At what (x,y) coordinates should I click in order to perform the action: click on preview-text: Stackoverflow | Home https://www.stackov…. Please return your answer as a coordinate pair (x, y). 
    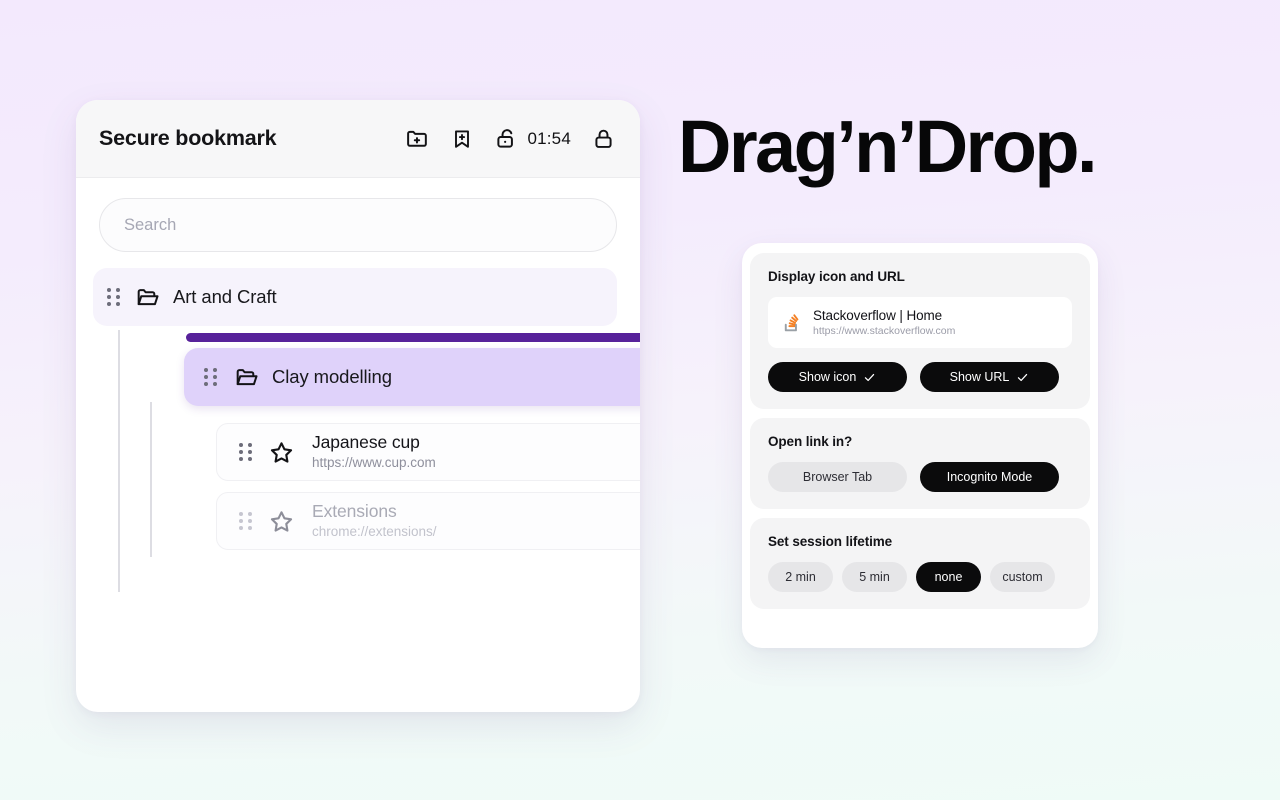
    Looking at the image, I should click on (884, 322).